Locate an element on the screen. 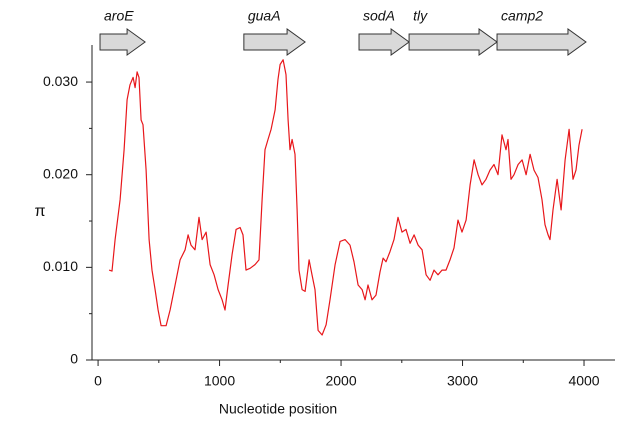  gene-label: aroE is located at coordinates (119, 16).